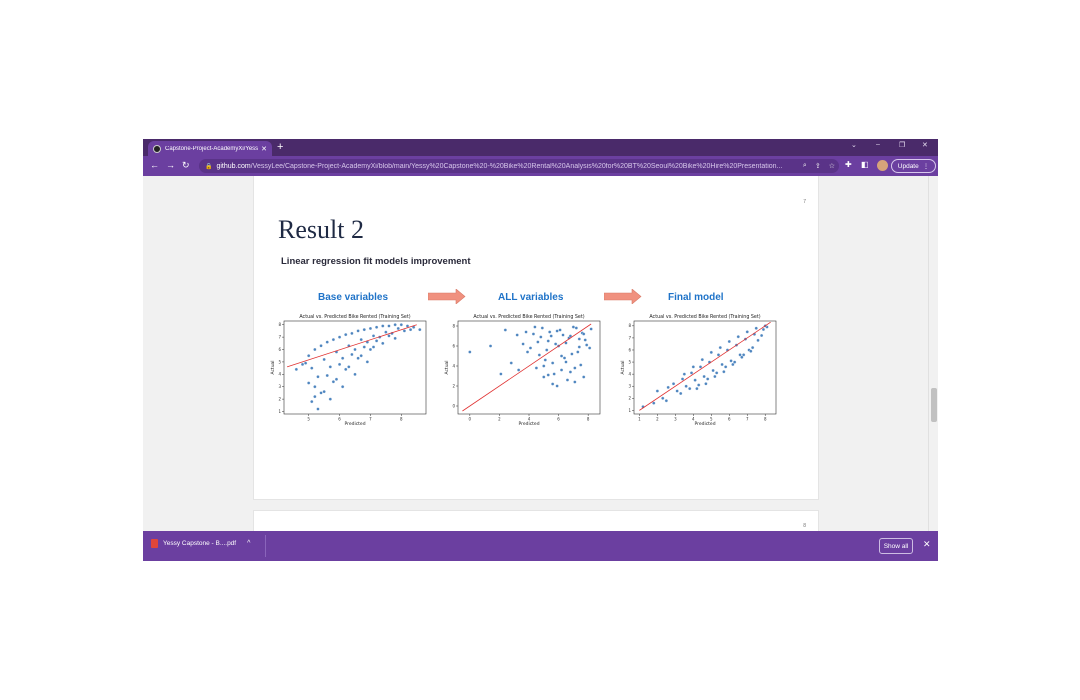 The width and height of the screenshot is (1080, 700). Describe the element at coordinates (280, 147) in the screenshot. I see `new-tab-button: +` at that location.